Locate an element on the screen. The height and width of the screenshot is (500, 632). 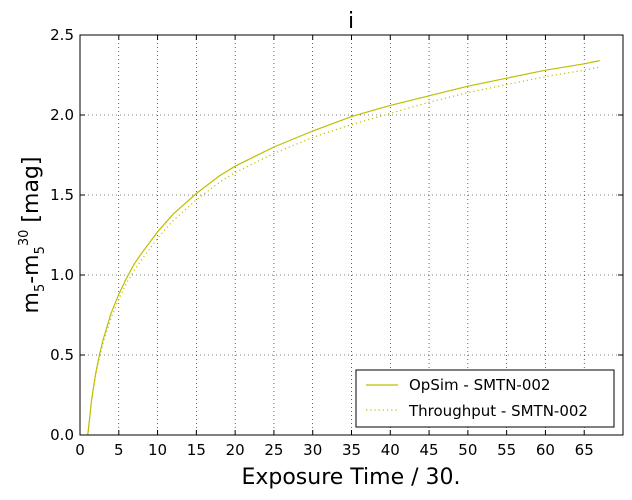
x-axis-label: Exposure Time / 30. is located at coordinates (350, 477).